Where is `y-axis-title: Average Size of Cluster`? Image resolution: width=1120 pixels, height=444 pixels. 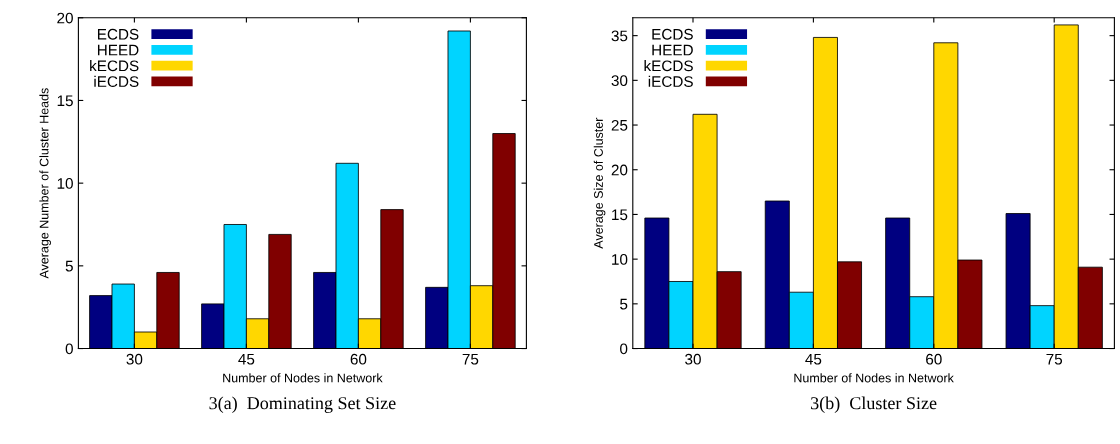 y-axis-title: Average Size of Cluster is located at coordinates (599, 183).